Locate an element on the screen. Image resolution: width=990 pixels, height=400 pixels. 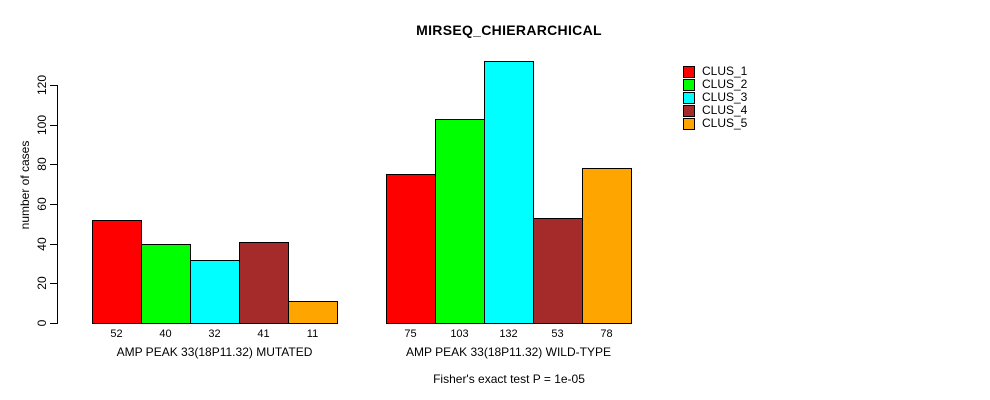
fisher-test-annotation: Fisher's exact test P = 1e-05 is located at coordinates (509, 379).